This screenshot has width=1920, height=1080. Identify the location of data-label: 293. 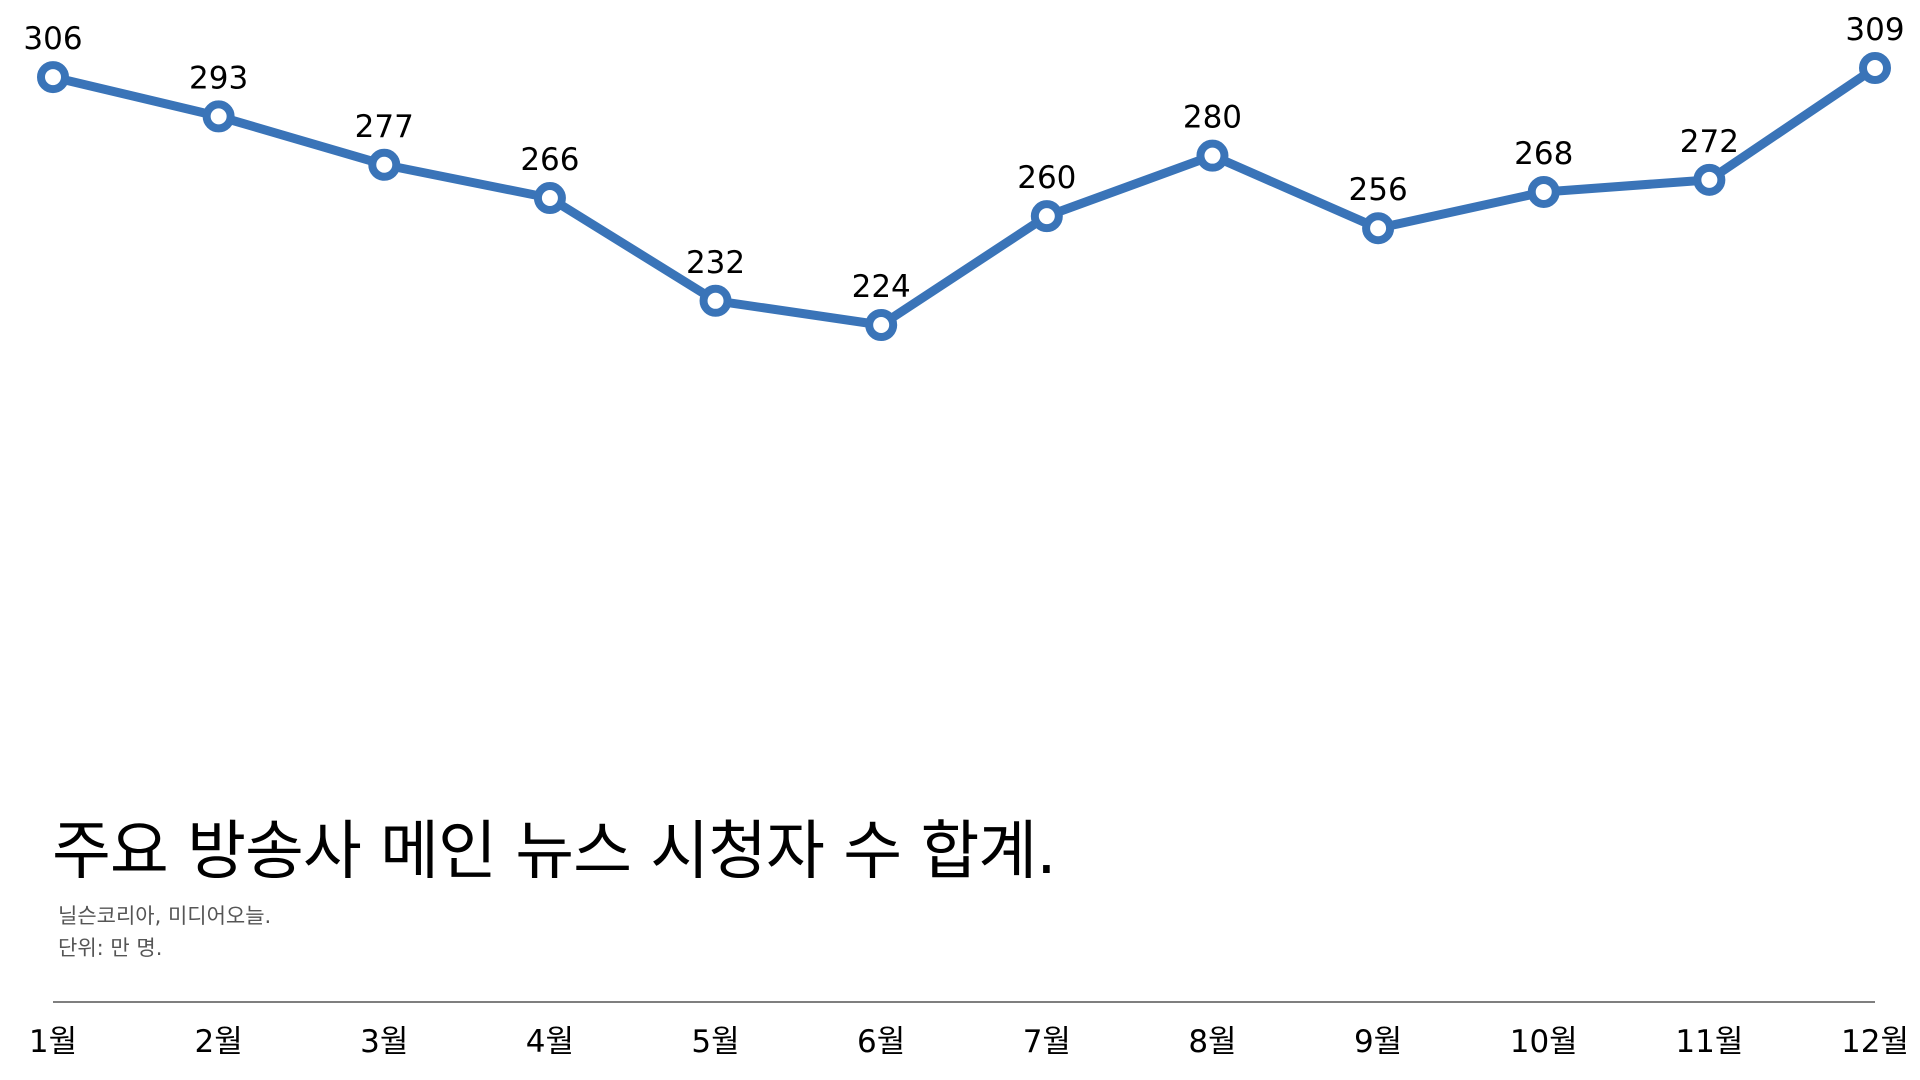
(218, 78).